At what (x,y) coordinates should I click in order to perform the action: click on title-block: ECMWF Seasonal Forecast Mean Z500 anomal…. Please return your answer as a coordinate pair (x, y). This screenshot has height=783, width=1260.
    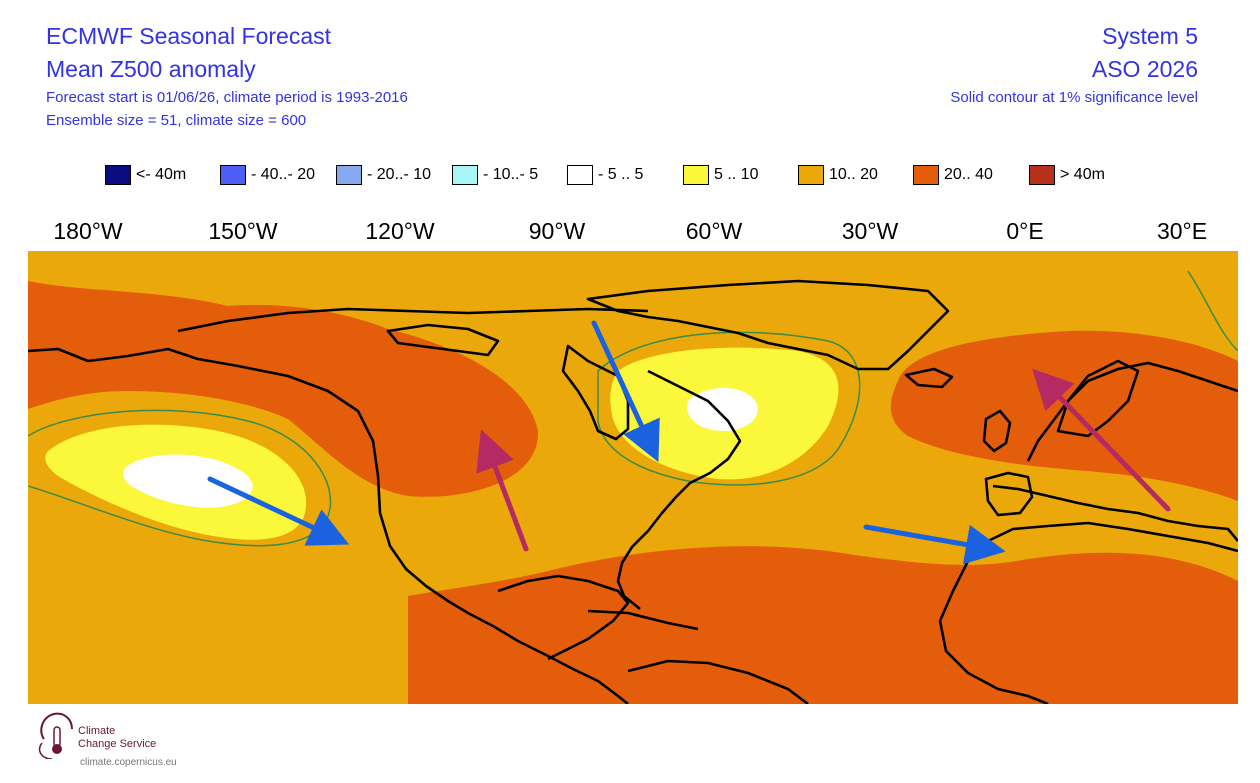
    Looking at the image, I should click on (227, 76).